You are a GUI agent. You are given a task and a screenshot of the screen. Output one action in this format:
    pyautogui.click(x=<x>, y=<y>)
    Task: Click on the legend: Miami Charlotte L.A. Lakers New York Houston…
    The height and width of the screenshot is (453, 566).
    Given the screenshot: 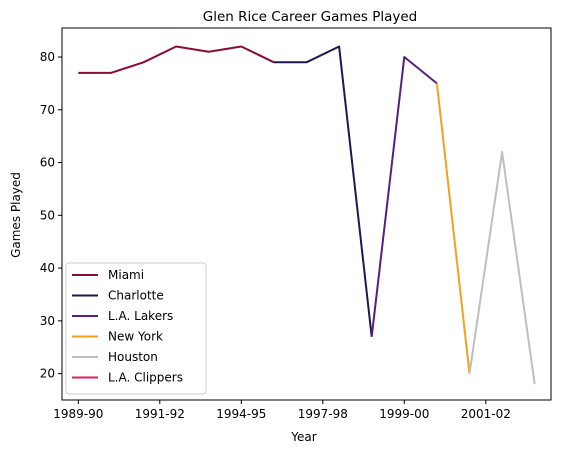 What is the action you would take?
    pyautogui.click(x=136, y=328)
    